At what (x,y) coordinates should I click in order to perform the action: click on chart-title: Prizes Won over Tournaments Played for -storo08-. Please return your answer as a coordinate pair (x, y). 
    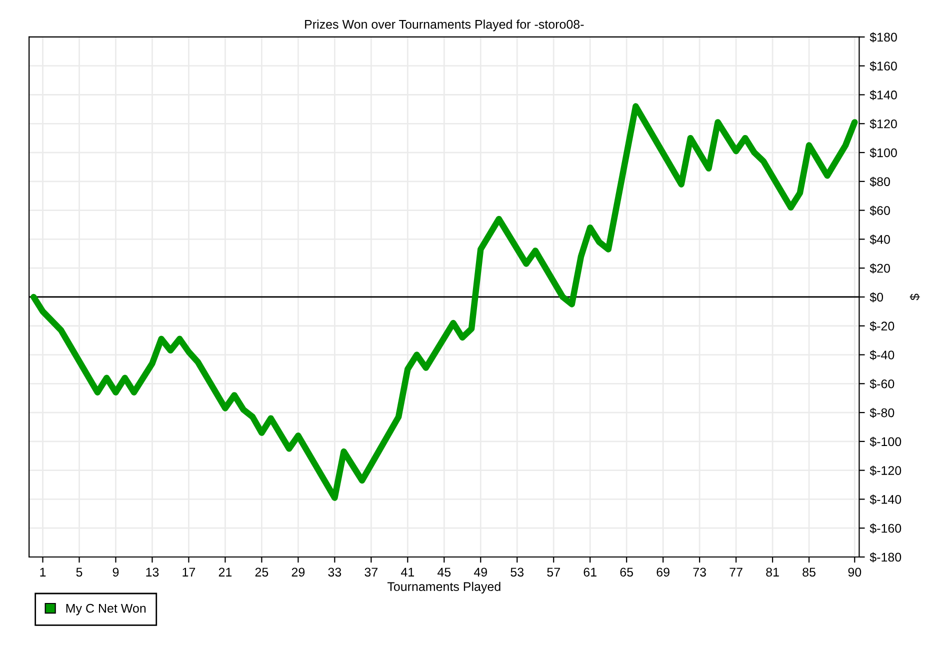
    Looking at the image, I should click on (444, 26).